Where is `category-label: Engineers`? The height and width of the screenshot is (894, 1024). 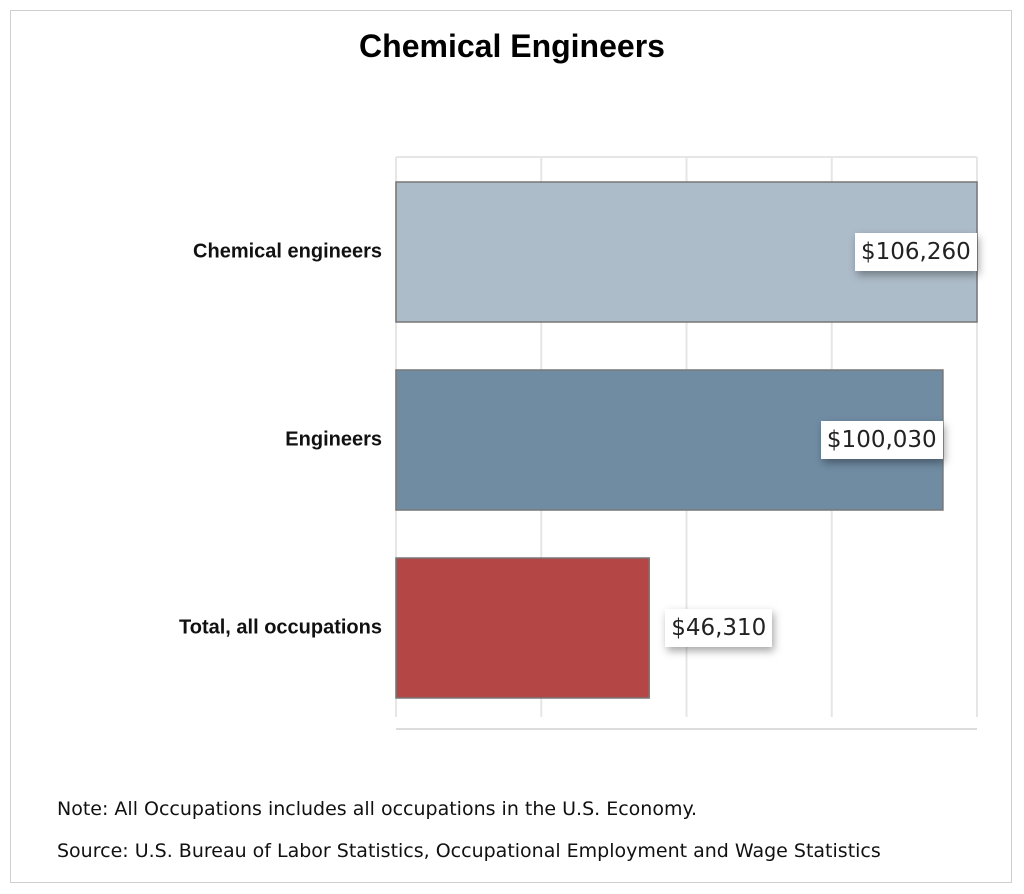 category-label: Engineers is located at coordinates (333, 439).